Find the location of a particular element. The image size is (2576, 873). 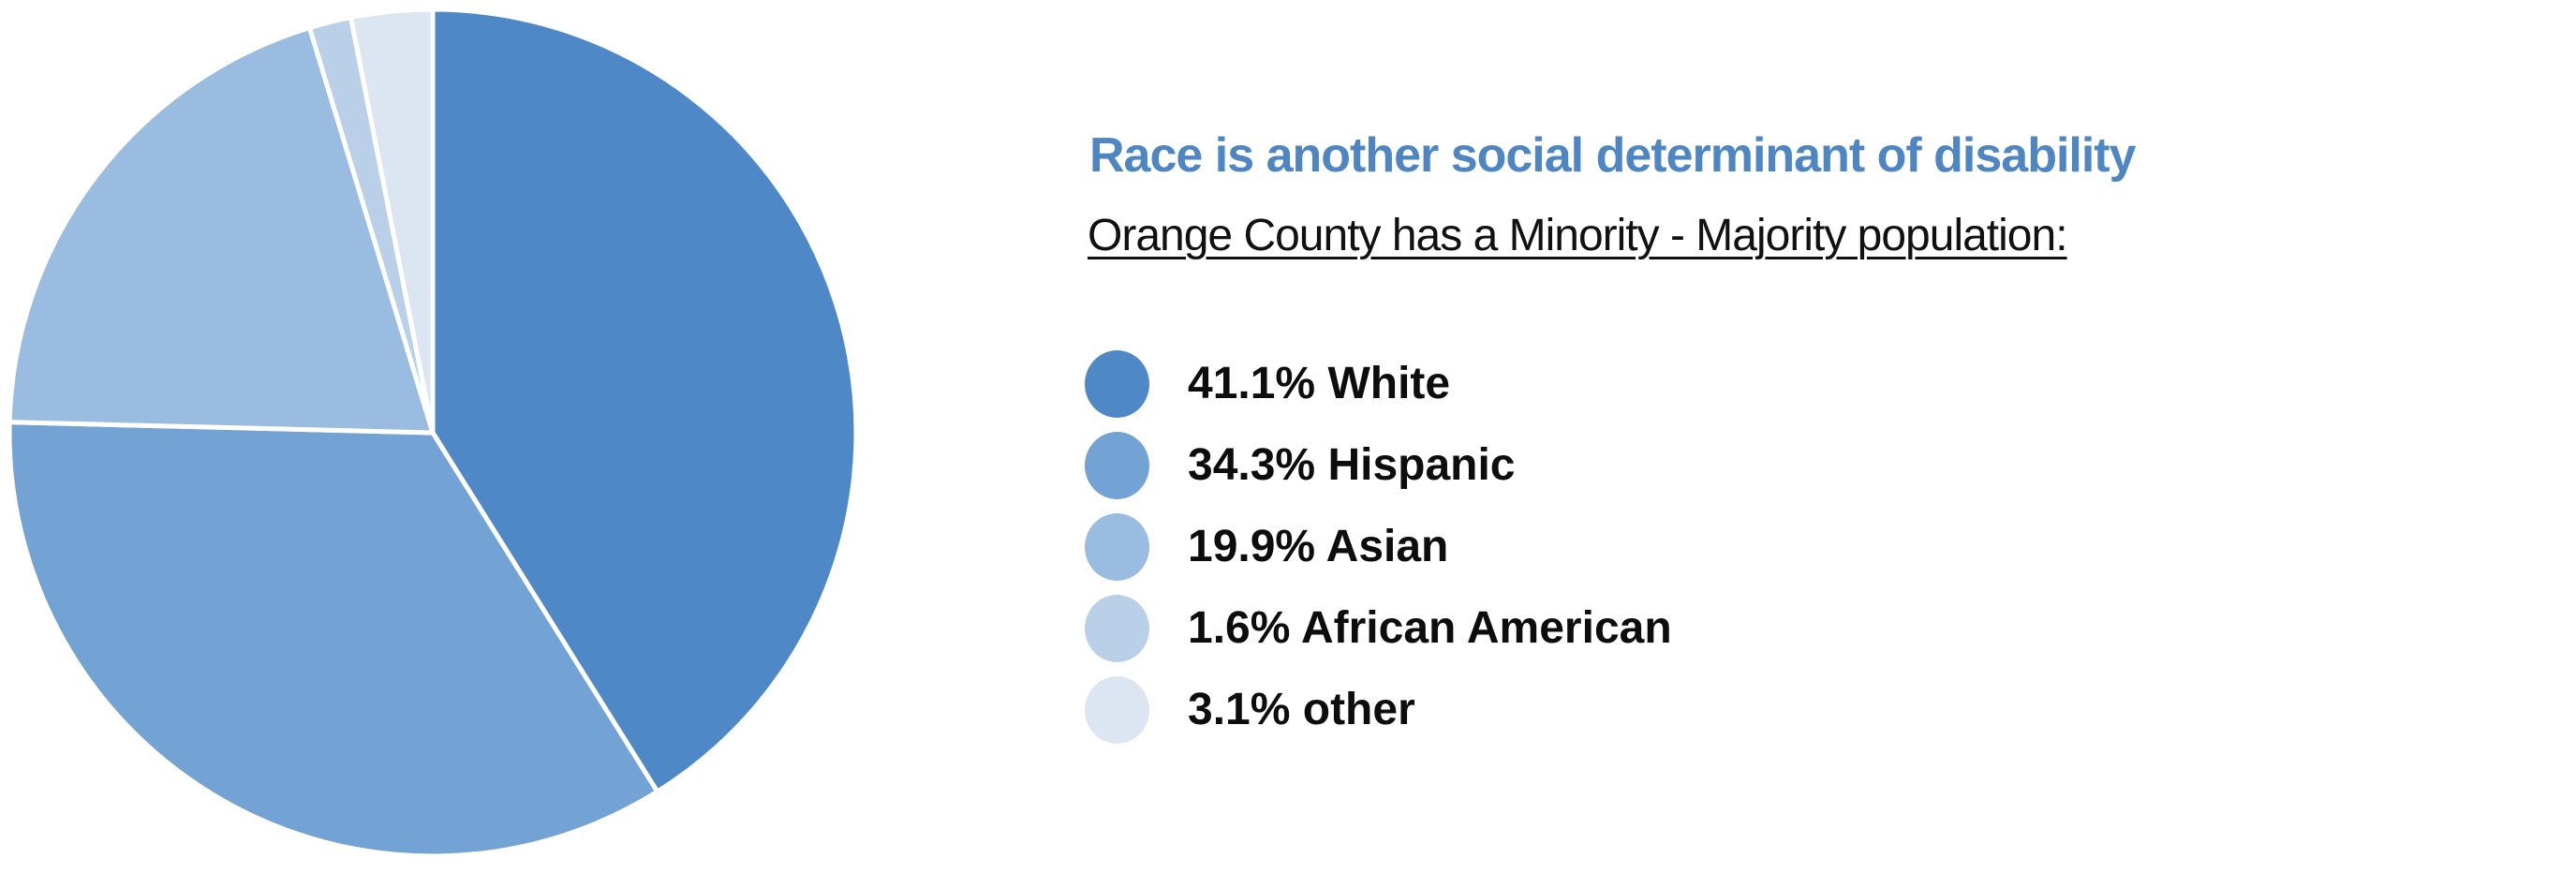

legend-swatch-asian is located at coordinates (1117, 546).